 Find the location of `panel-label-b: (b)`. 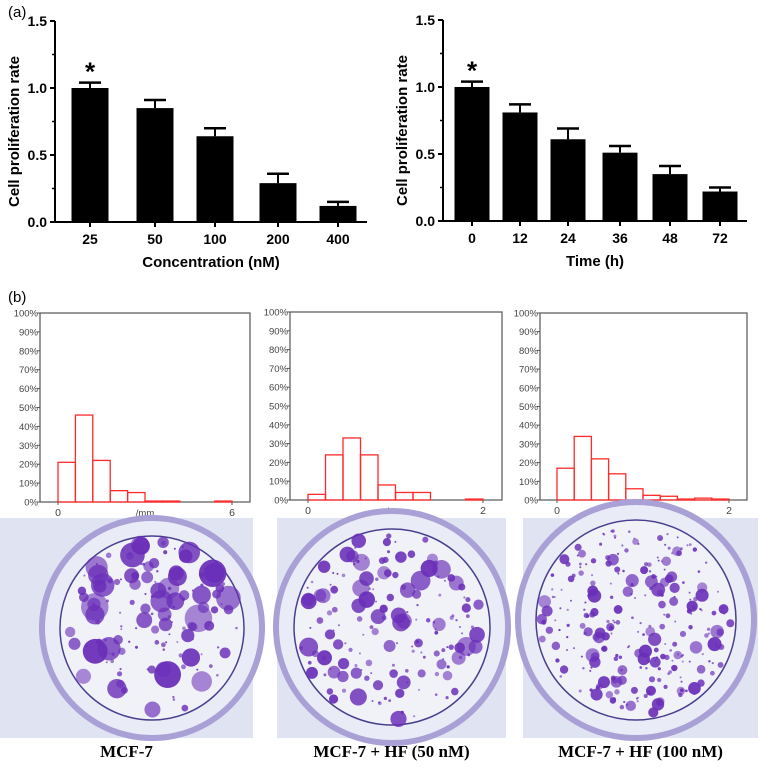

panel-label-b: (b) is located at coordinates (17, 297).